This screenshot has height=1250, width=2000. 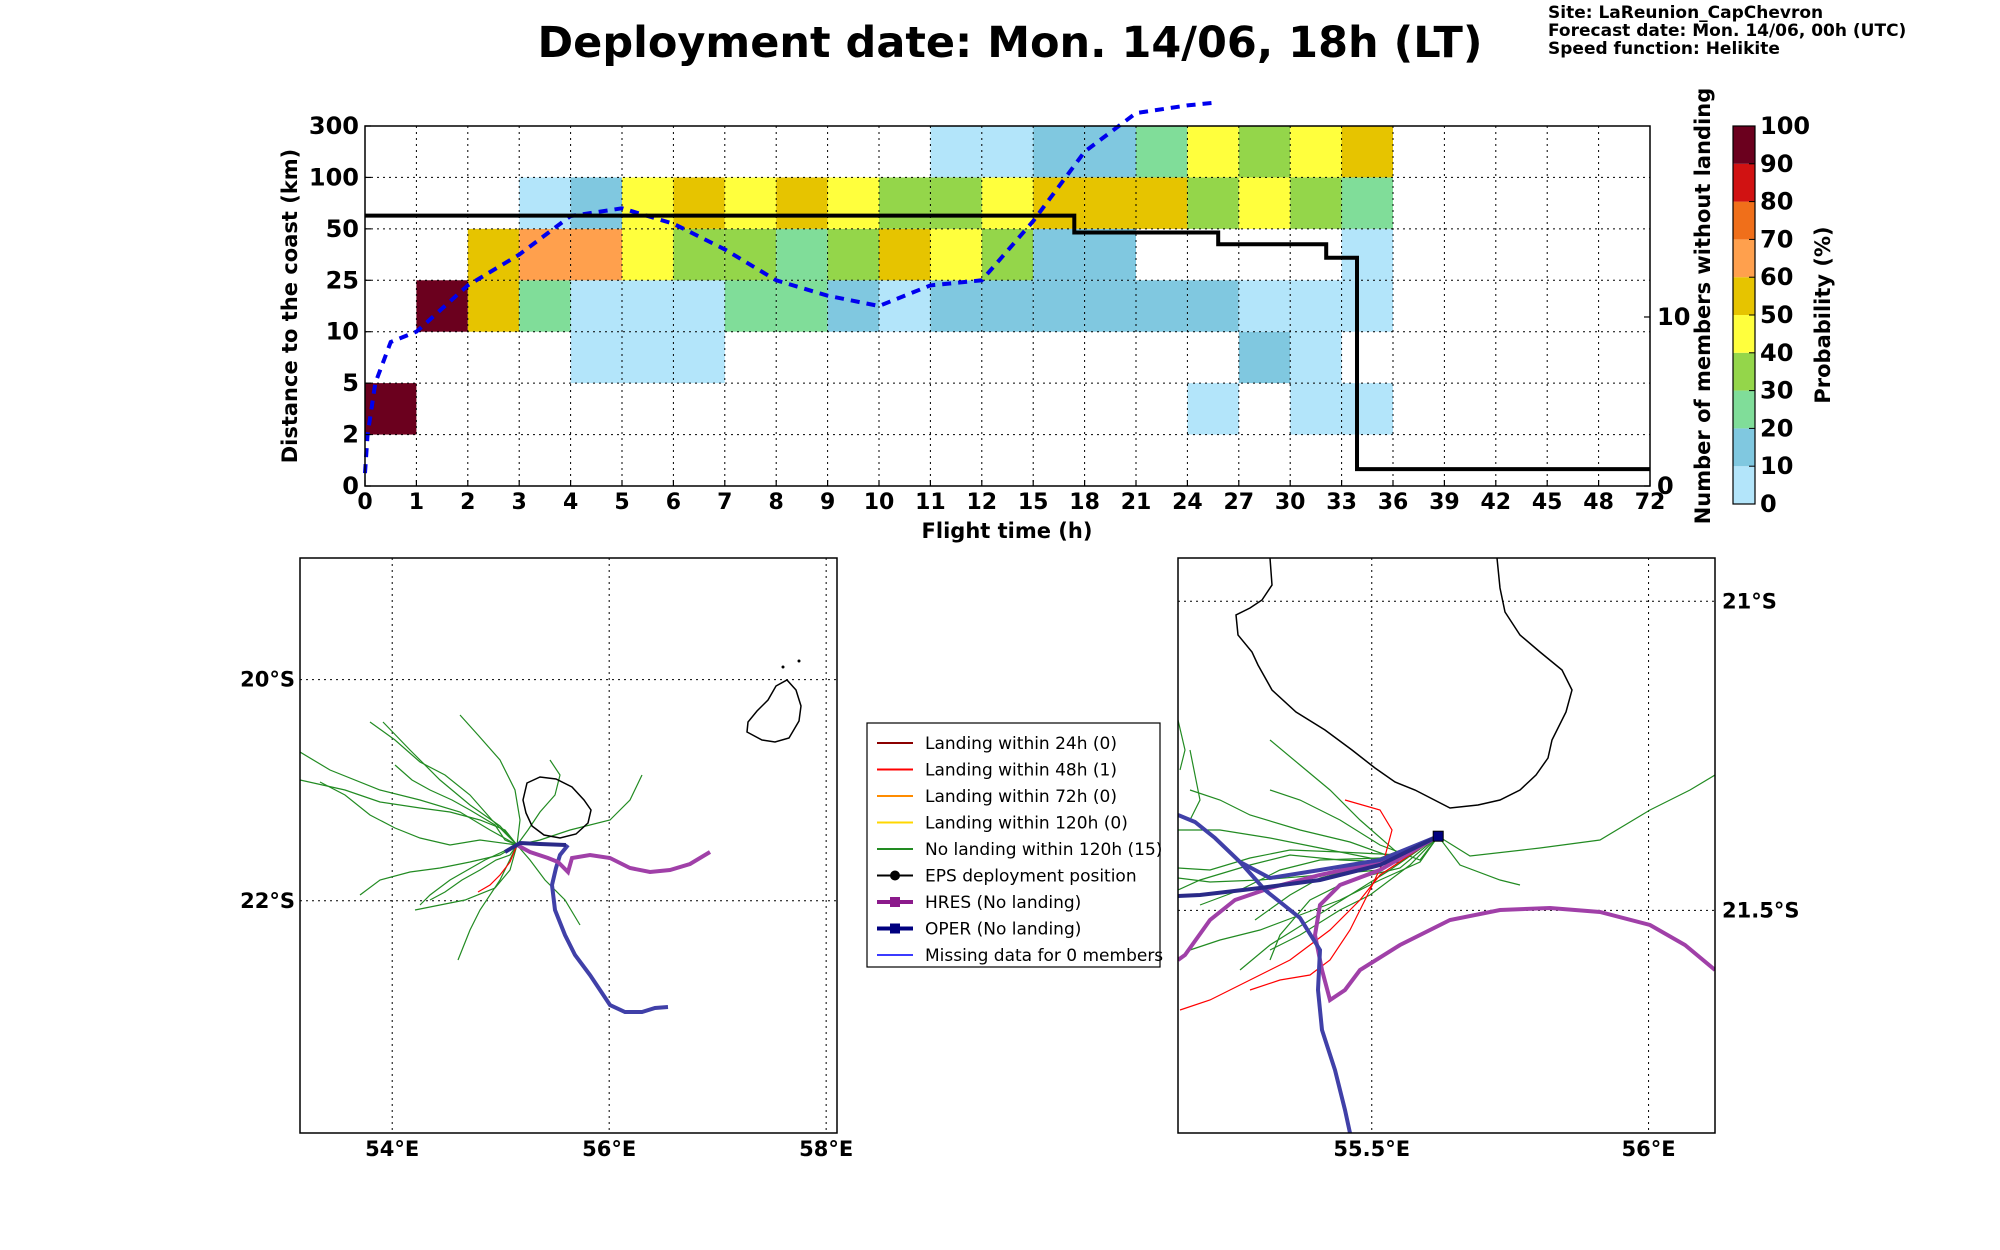 I want to click on colorbar-cells, so click(x=1744, y=315).